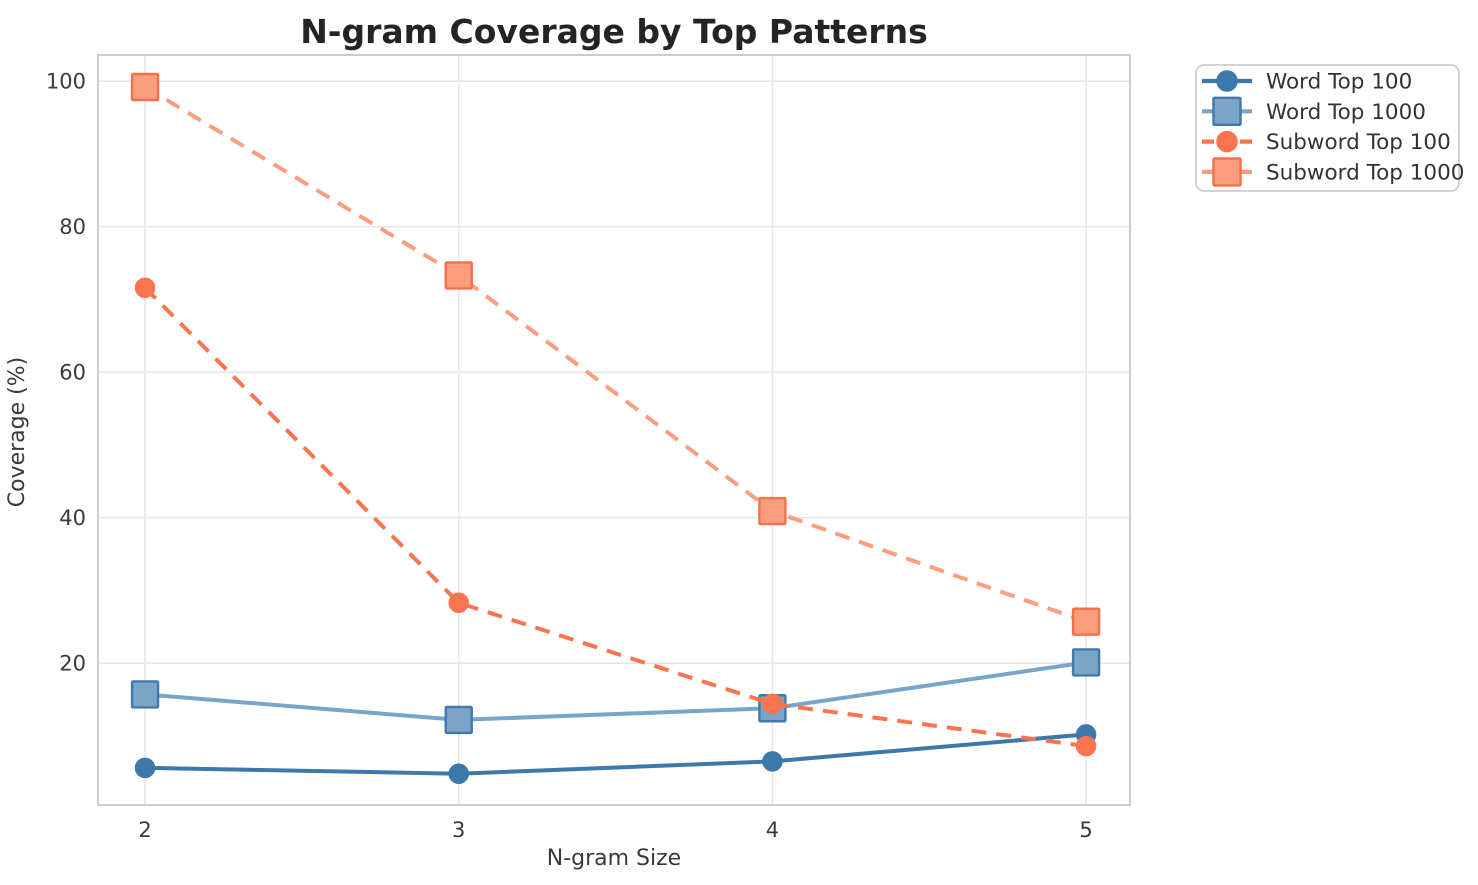 Image resolution: width=1478 pixels, height=885 pixels. Describe the element at coordinates (772, 830) in the screenshot. I see `x-tick-label: 4` at that location.